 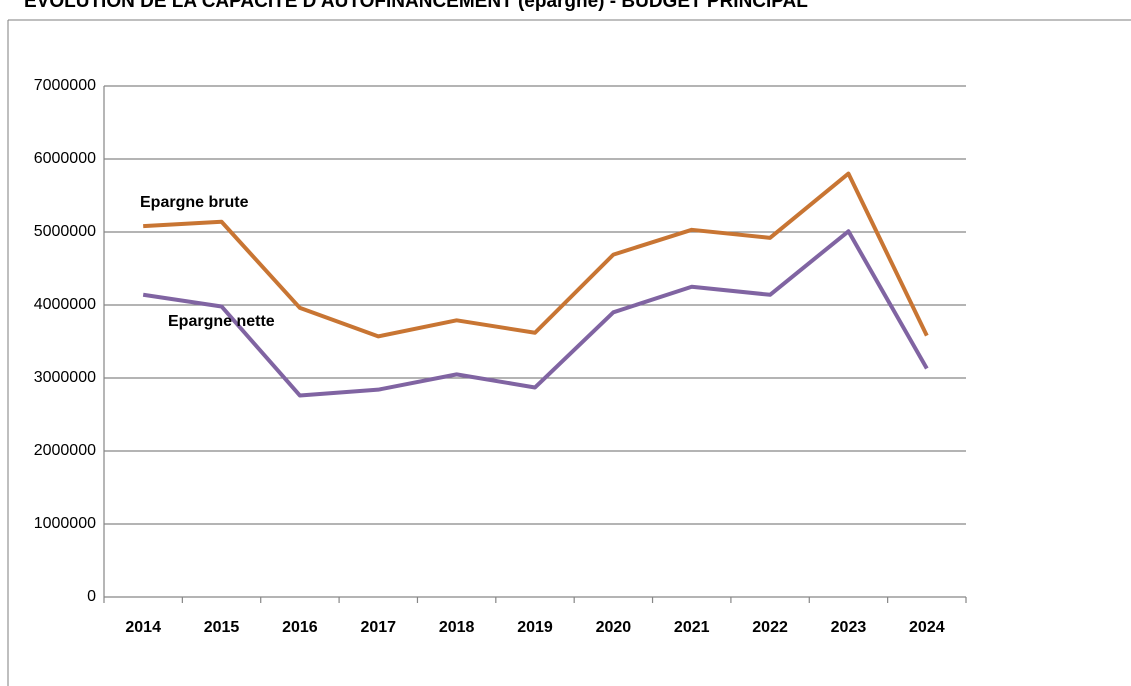 I want to click on x-tick-label: 2017, so click(x=378, y=627).